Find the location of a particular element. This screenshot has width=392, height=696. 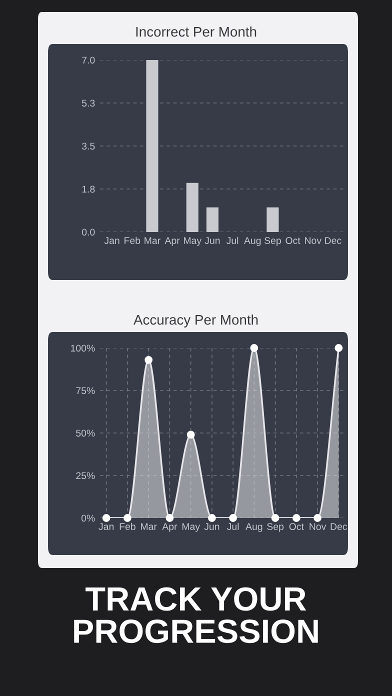

y-tick-label: 0.0 is located at coordinates (88, 232).